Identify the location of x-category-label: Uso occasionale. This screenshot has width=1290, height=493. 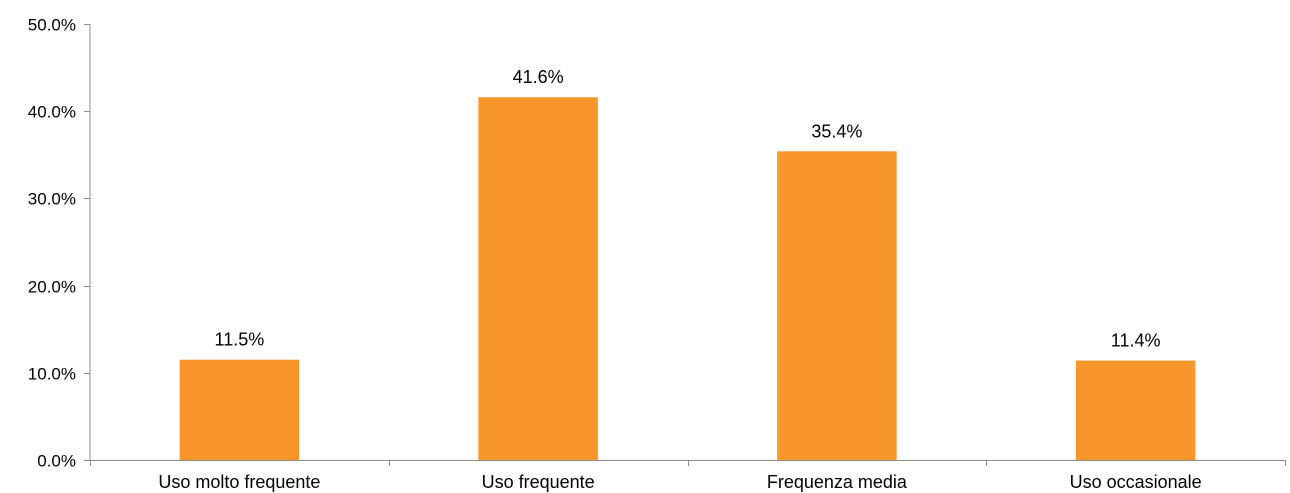
(1136, 482).